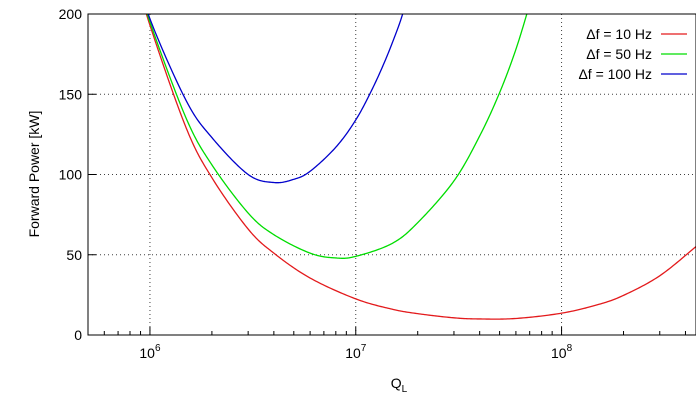  What do you see at coordinates (150, 352) in the screenshot?
I see `x-tick-label: 10⁶` at bounding box center [150, 352].